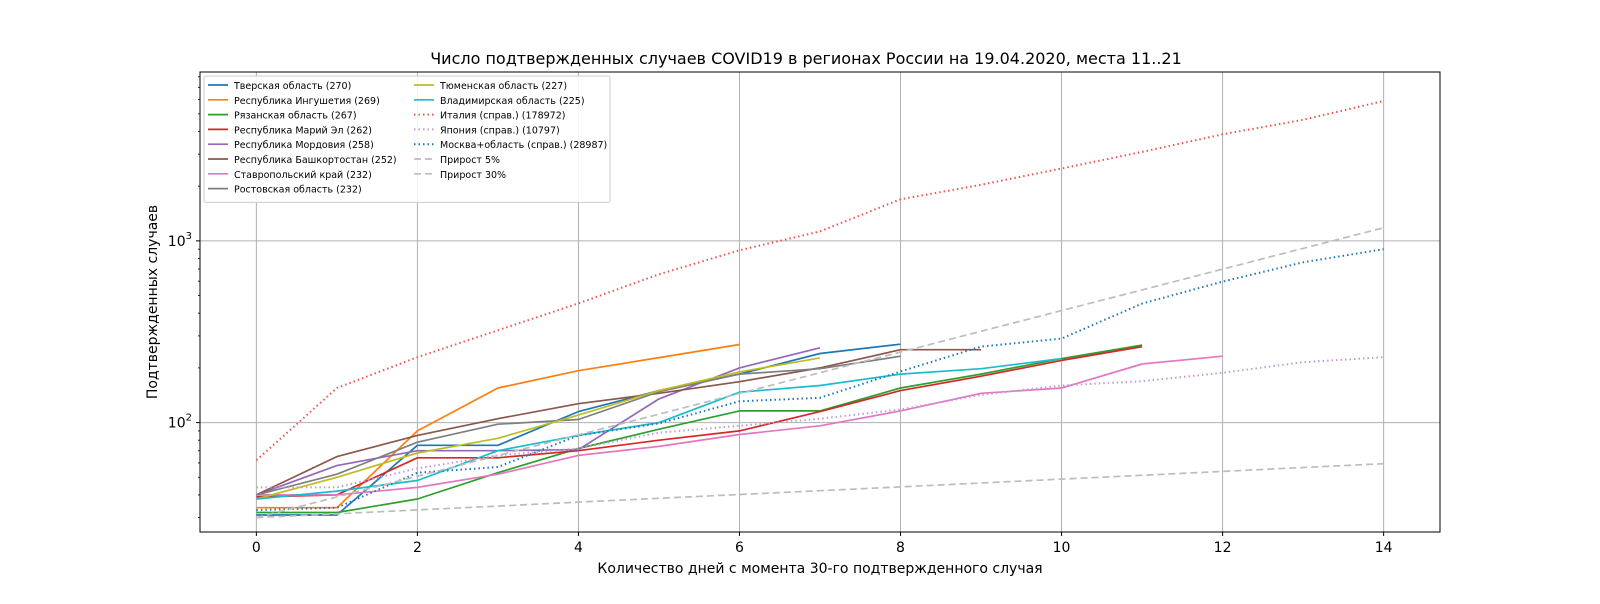 Image resolution: width=1600 pixels, height=604 pixels. Describe the element at coordinates (256, 548) in the screenshot. I see `x-tick-label: 0` at that location.